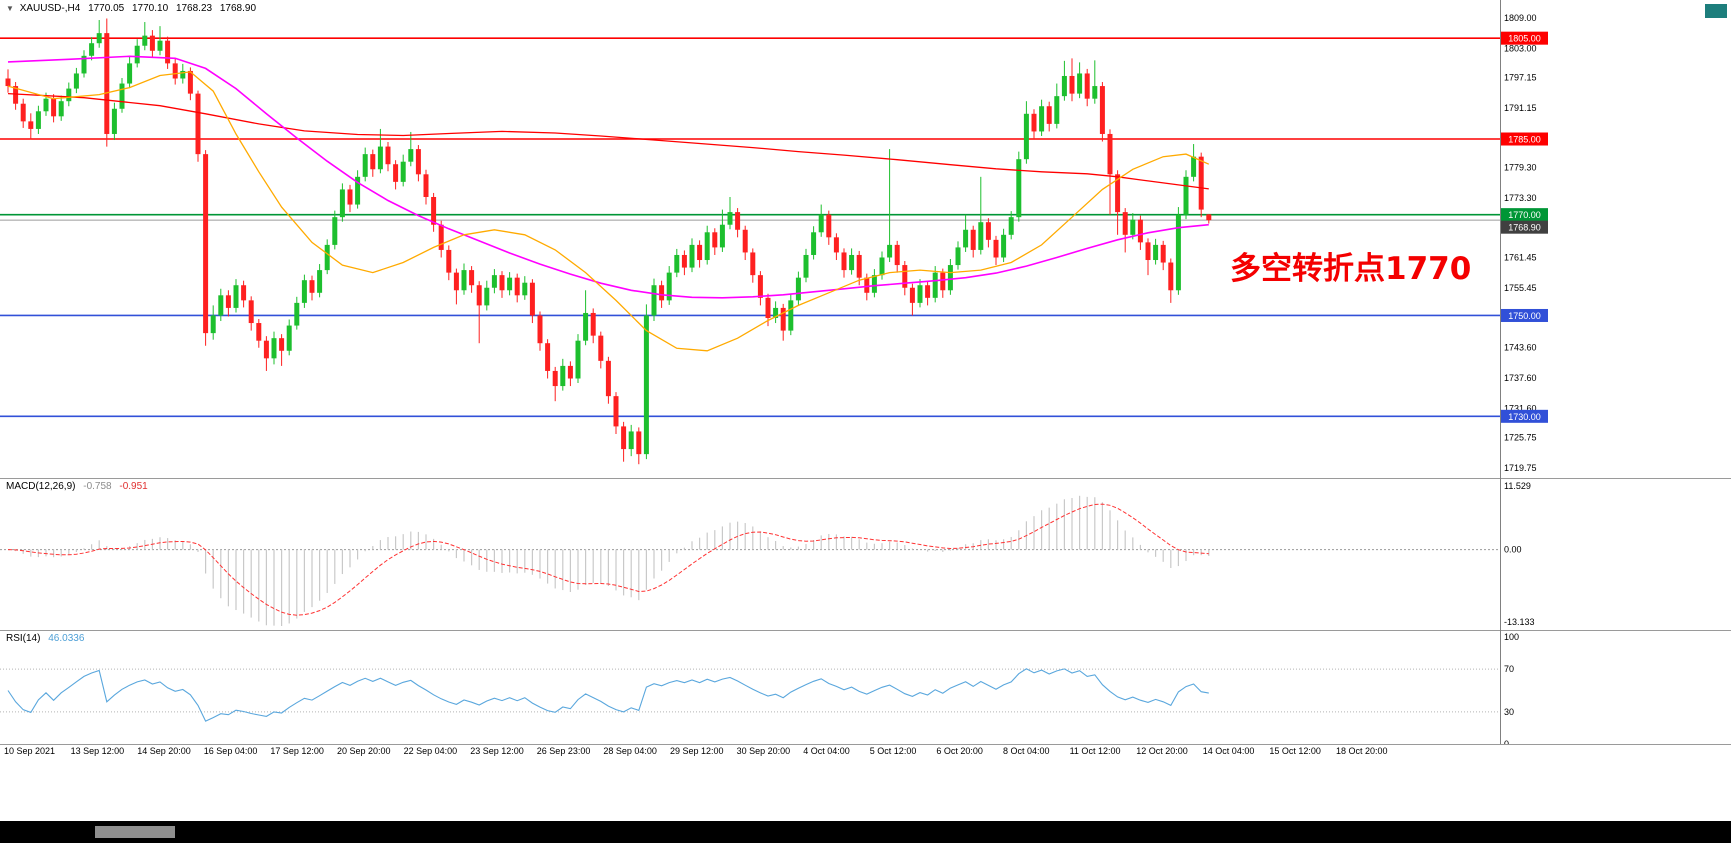 This screenshot has width=1731, height=843. What do you see at coordinates (959, 751) in the screenshot?
I see `time-label: 6 Oct 20:00` at bounding box center [959, 751].